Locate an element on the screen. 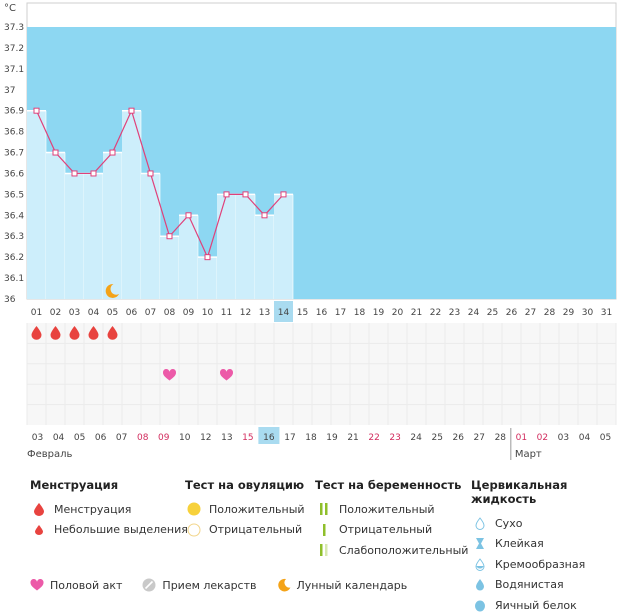  egg-white-icon is located at coordinates (480, 605).